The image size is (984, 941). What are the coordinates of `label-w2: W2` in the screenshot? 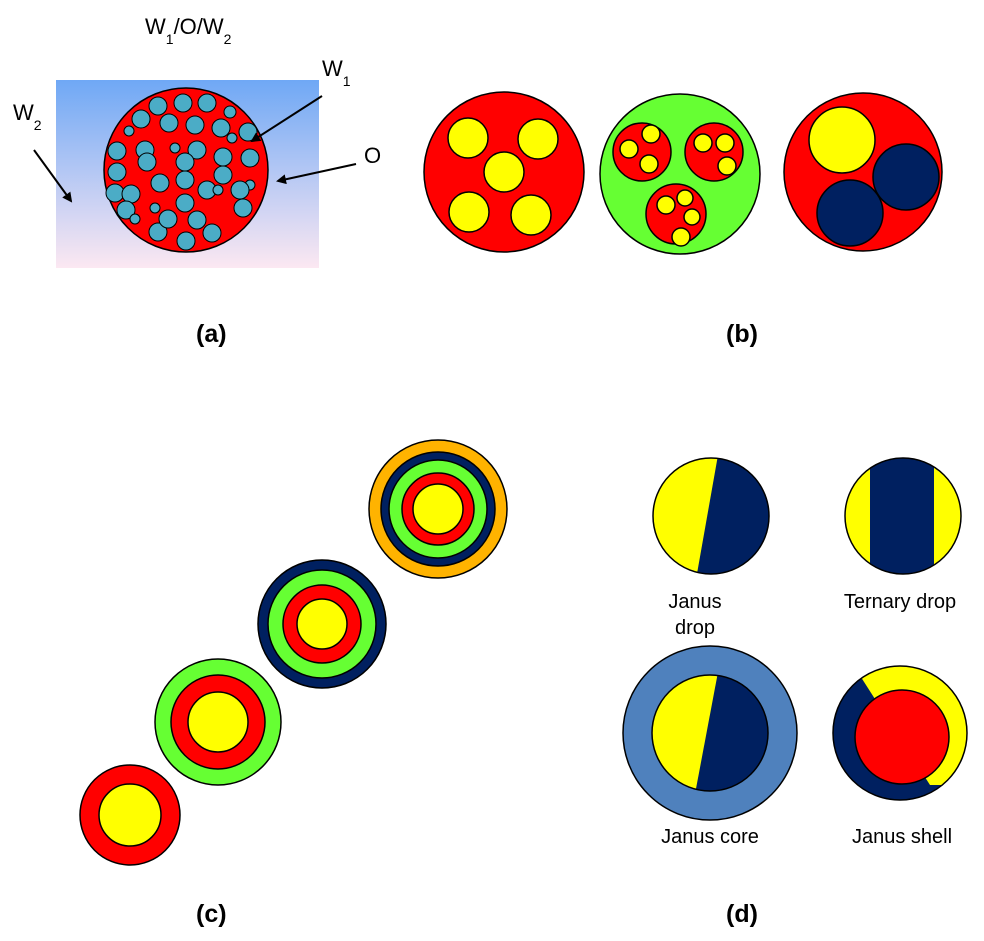 It's located at (27, 116).